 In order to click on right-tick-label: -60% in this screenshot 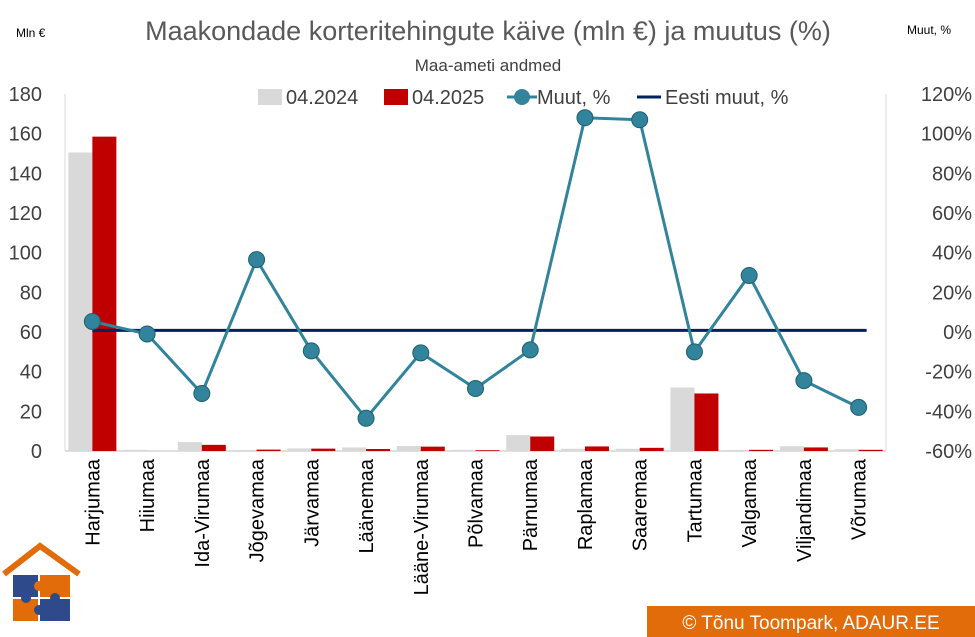, I will do `click(948, 452)`.